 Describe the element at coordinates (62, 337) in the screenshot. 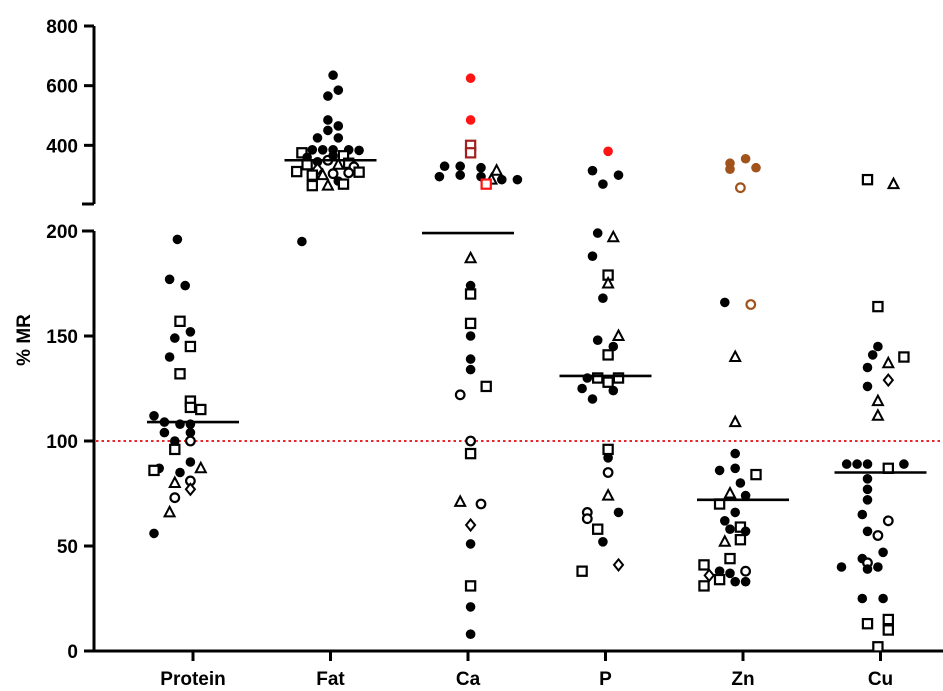

I see `y-tick-label: 150` at that location.